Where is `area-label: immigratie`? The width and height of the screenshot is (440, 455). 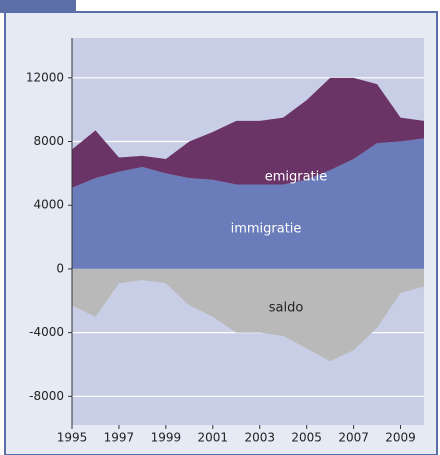
area-label: immigratie is located at coordinates (266, 229).